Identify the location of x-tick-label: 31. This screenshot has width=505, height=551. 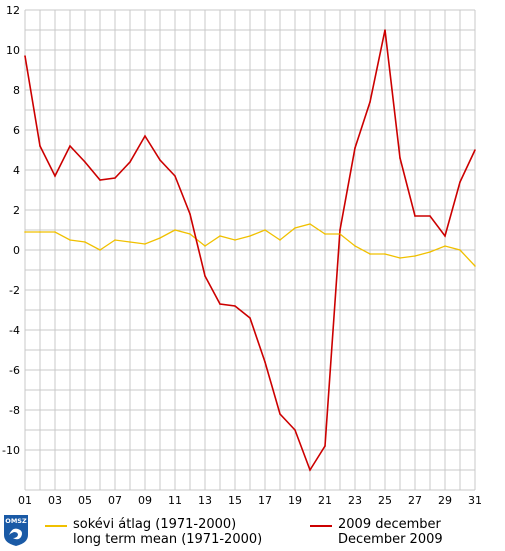
(475, 500).